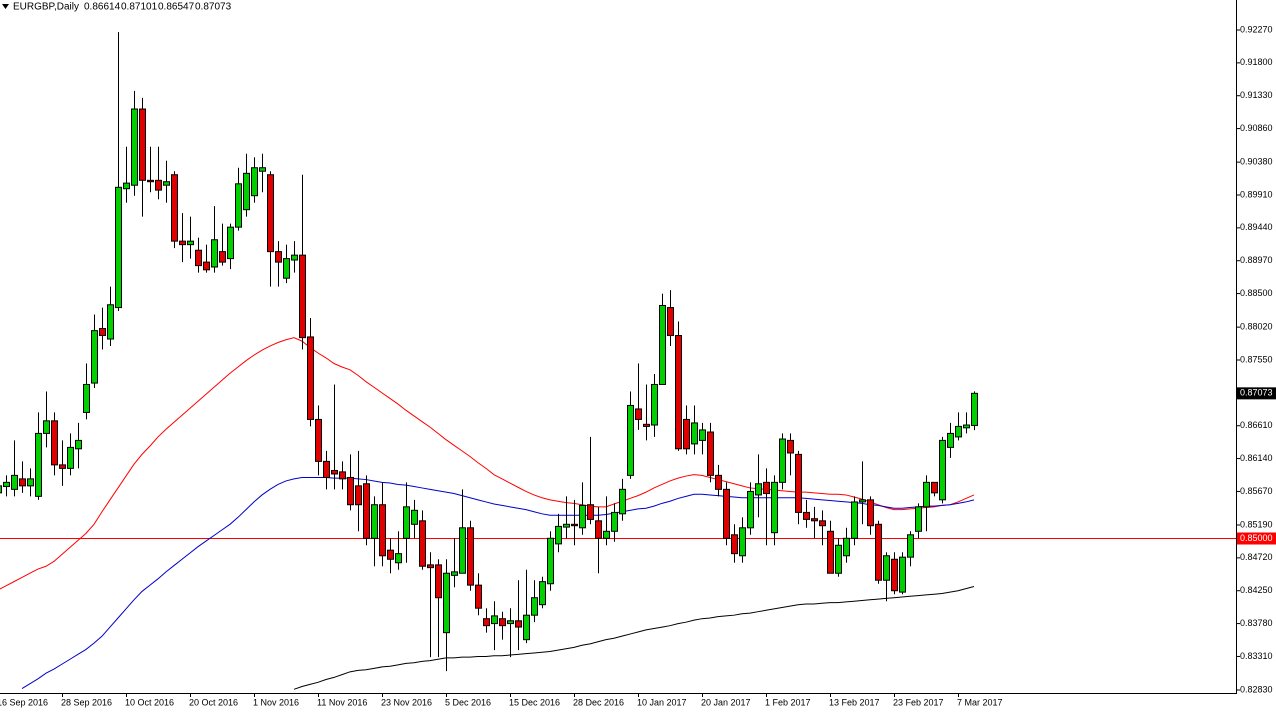 The height and width of the screenshot is (713, 1276). I want to click on level-label: 0.85000, so click(1256, 538).